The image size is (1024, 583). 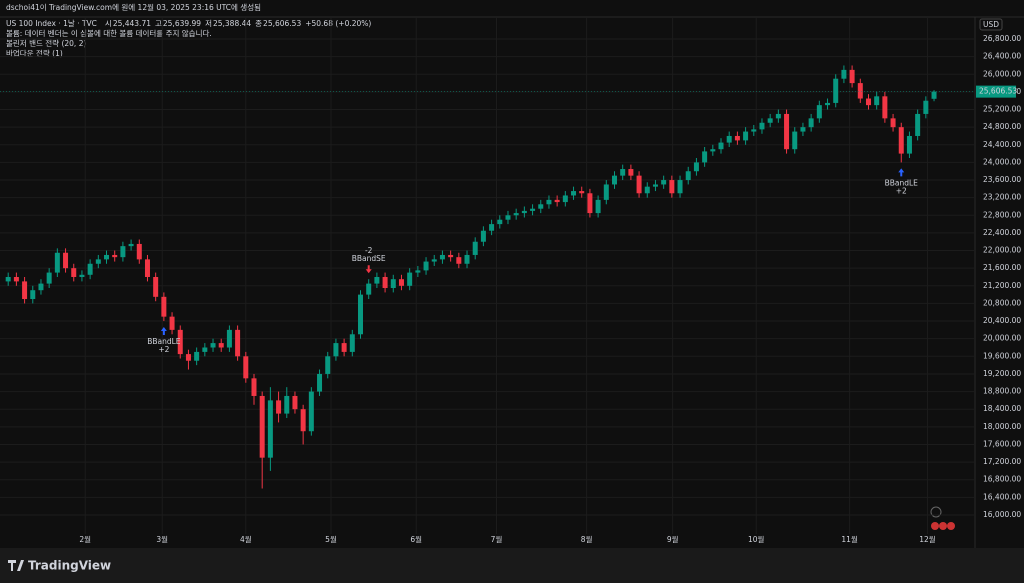 I want to click on note: 볼린저 밴드 전략 (20, 2), so click(x=46, y=43).